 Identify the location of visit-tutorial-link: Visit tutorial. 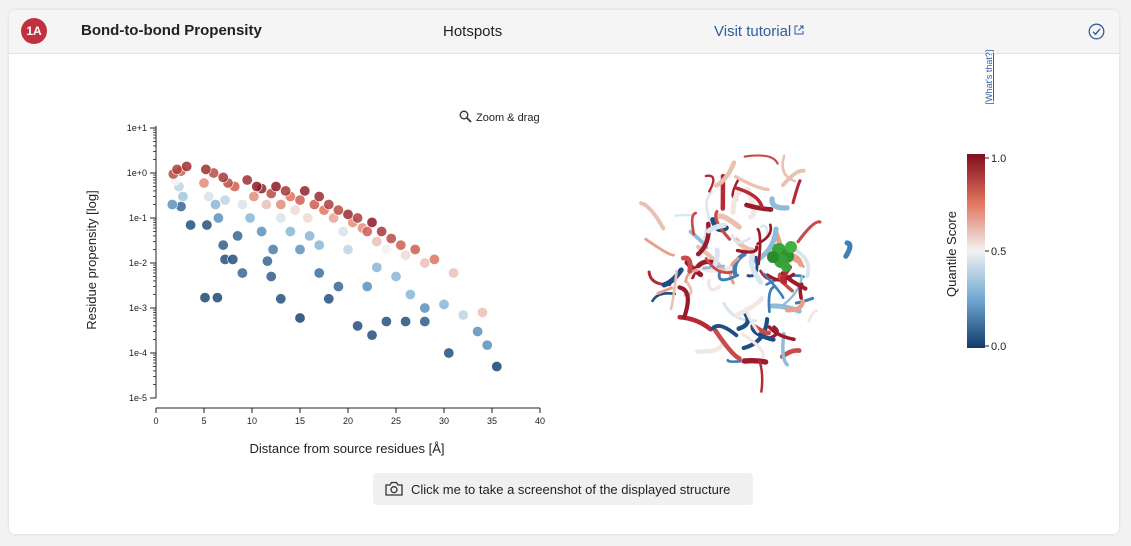
(759, 31).